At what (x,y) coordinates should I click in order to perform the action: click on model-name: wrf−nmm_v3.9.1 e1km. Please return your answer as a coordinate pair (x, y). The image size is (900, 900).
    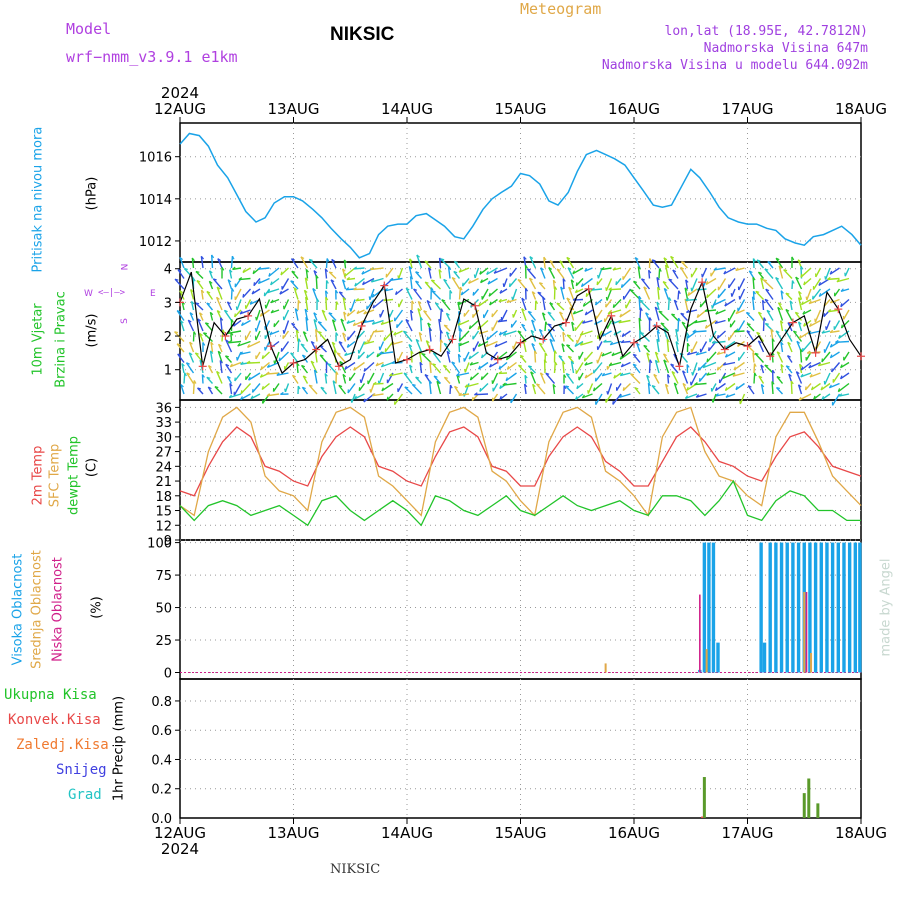
    Looking at the image, I should click on (152, 57).